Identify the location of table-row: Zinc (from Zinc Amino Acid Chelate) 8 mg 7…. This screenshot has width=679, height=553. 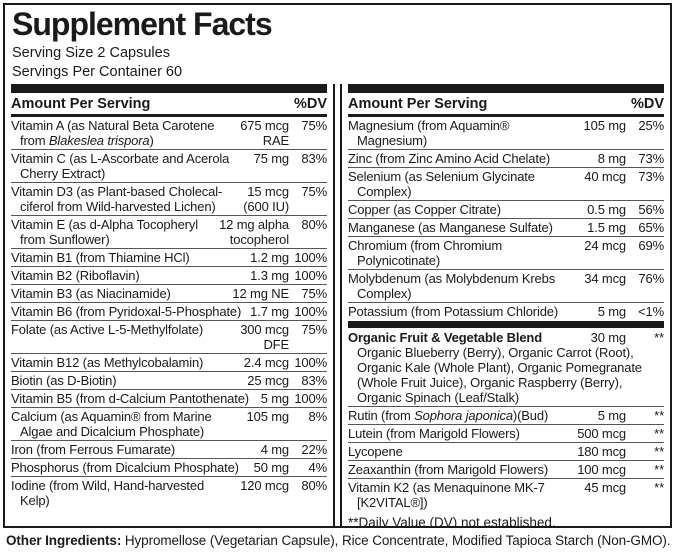
(506, 157).